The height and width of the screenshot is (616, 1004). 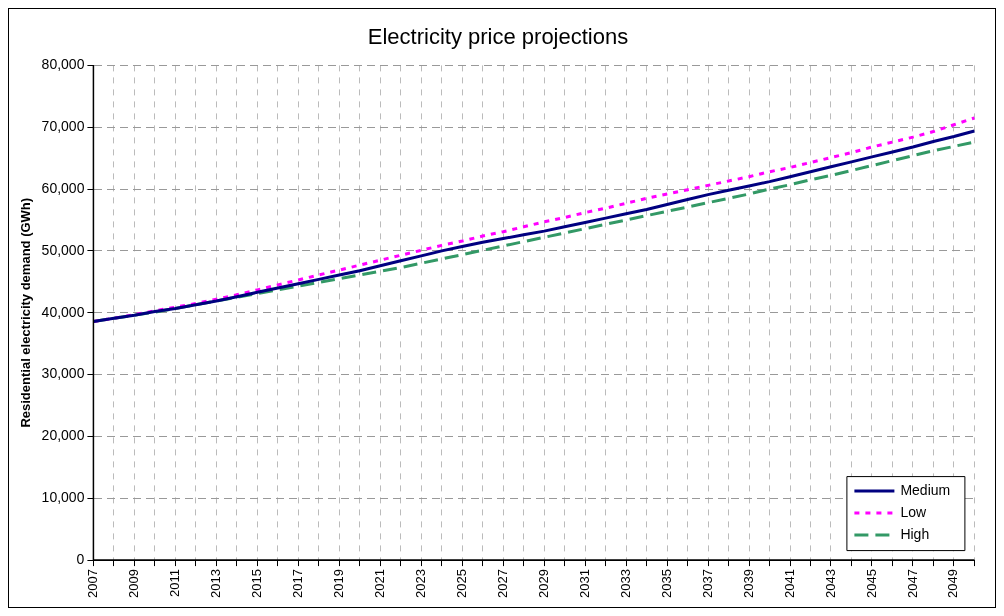 What do you see at coordinates (912, 583) in the screenshot?
I see `x-tick-label: 2047` at bounding box center [912, 583].